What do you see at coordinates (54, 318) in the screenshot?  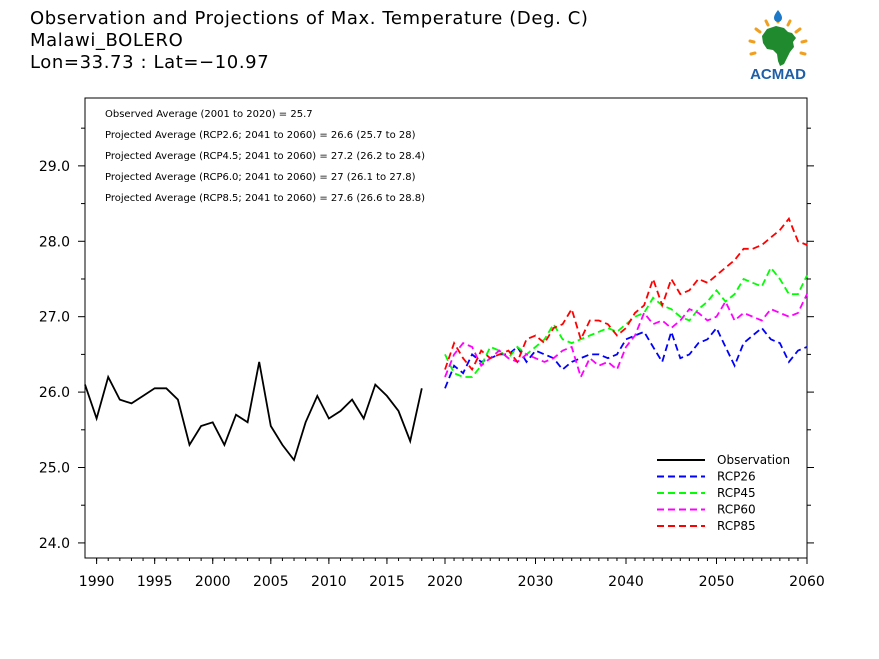 I see `y-tick-label: 27.0` at bounding box center [54, 318].